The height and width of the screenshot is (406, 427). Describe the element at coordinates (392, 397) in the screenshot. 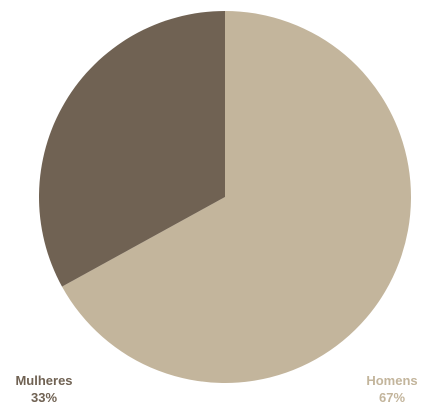

I see `slice-label-homens-value: 67%` at that location.